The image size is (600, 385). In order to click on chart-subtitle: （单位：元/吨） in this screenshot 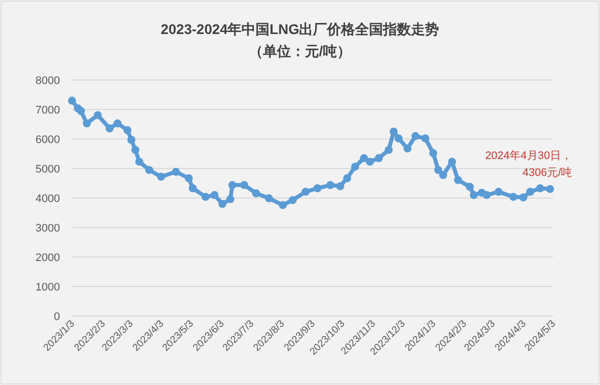, I will do `click(300, 51)`.